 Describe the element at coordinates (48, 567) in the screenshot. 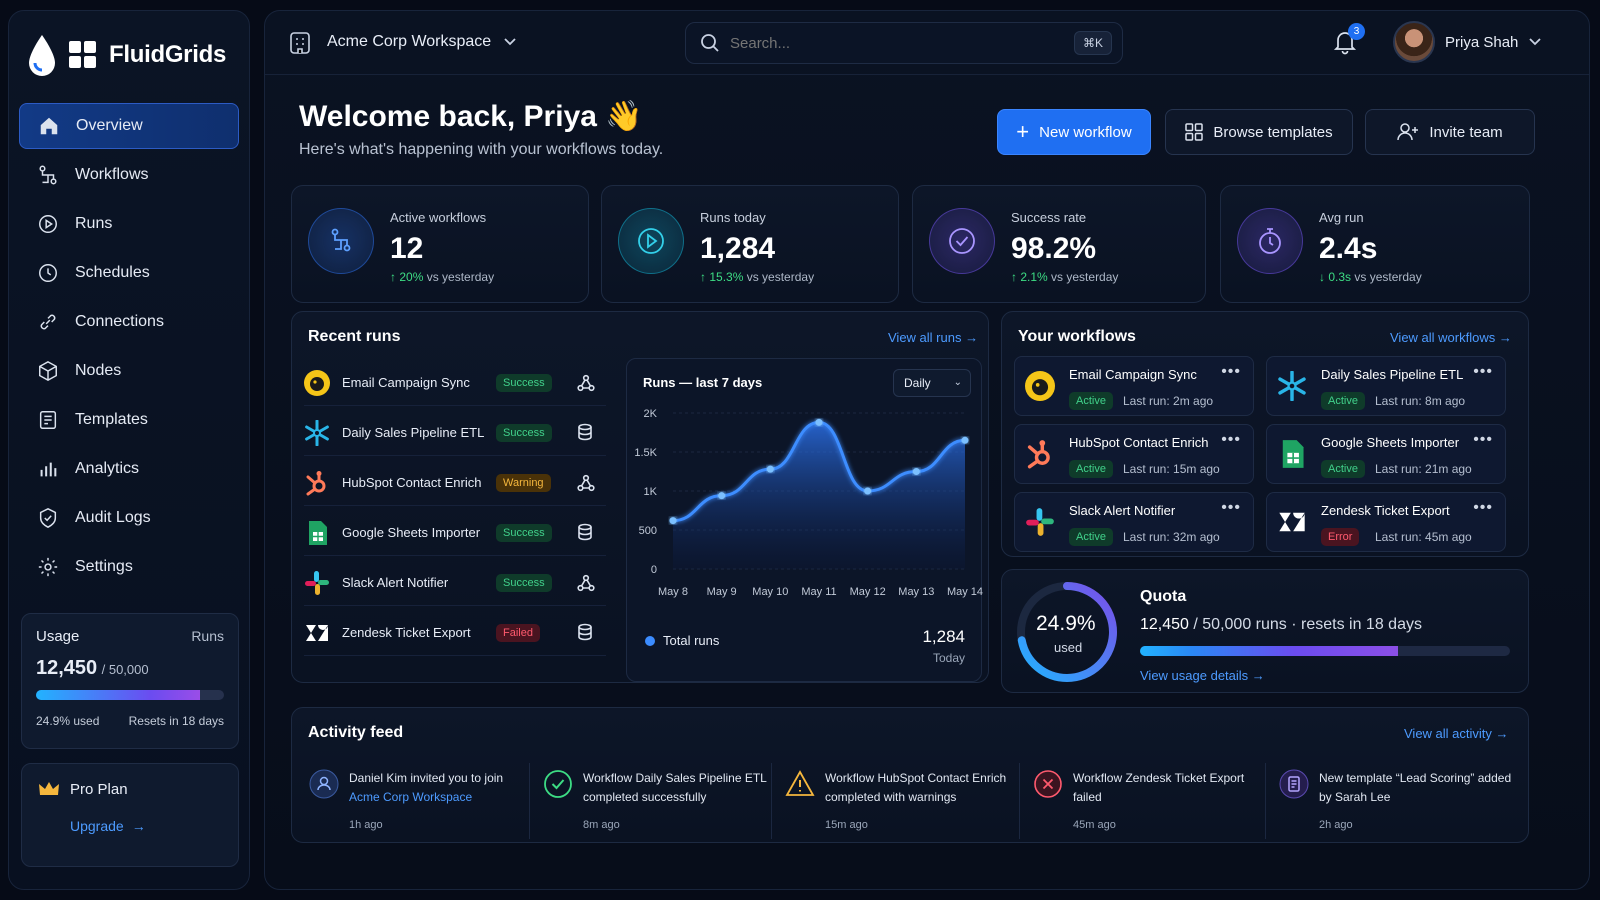

I see `gear-icon` at that location.